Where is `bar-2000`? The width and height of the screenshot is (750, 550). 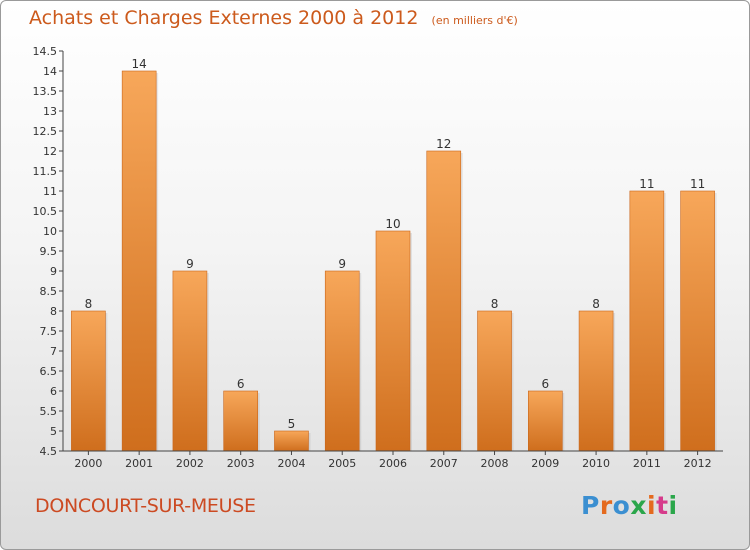
bar-2000 is located at coordinates (88, 381).